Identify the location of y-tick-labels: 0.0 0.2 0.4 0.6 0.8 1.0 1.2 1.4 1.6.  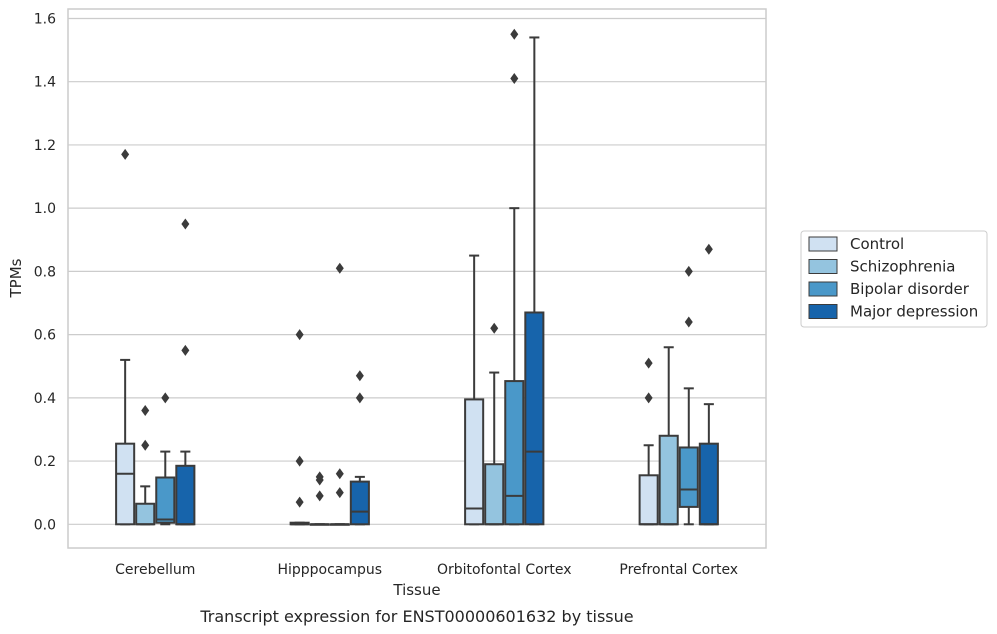
(45, 272).